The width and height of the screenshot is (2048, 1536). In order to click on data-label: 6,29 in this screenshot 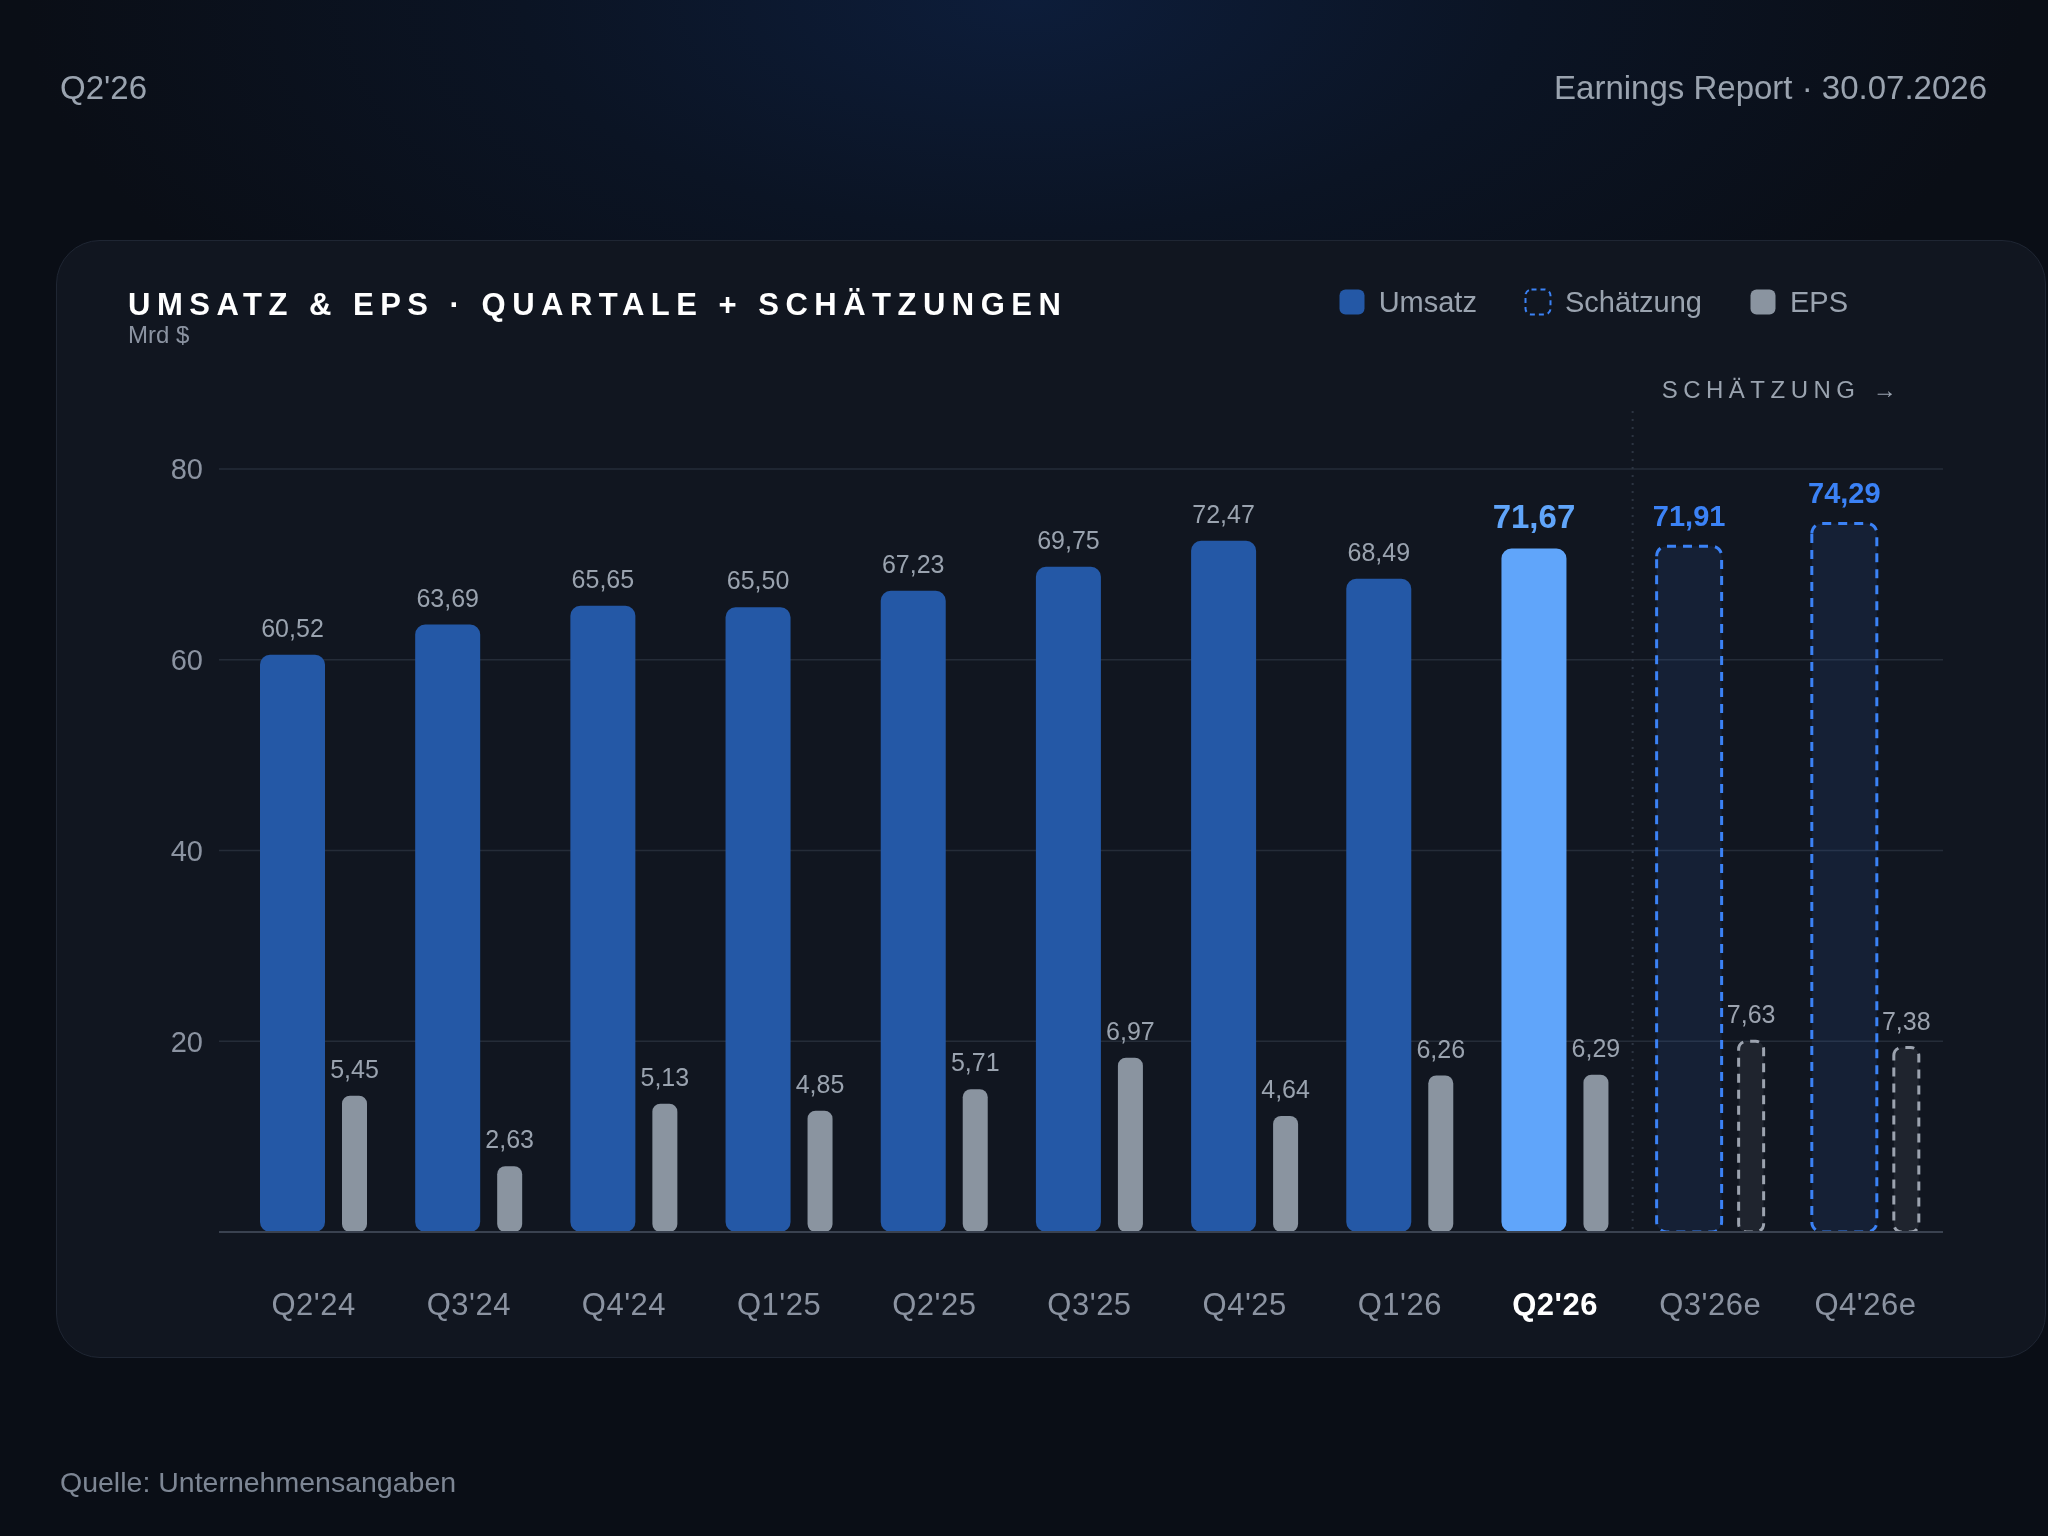, I will do `click(1596, 1047)`.